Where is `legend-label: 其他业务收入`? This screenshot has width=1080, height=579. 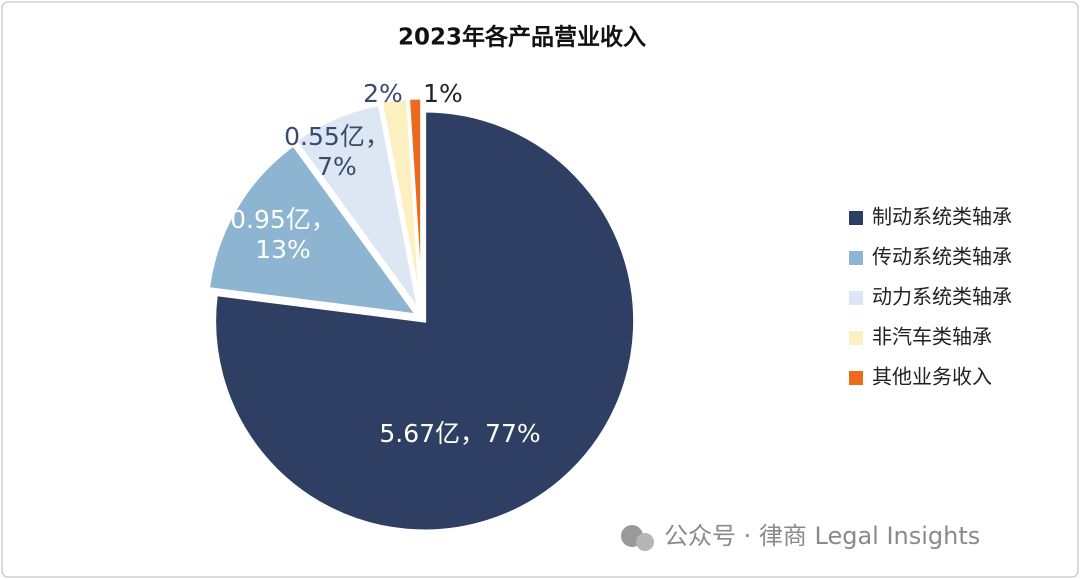
legend-label: 其他业务收入 is located at coordinates (932, 377).